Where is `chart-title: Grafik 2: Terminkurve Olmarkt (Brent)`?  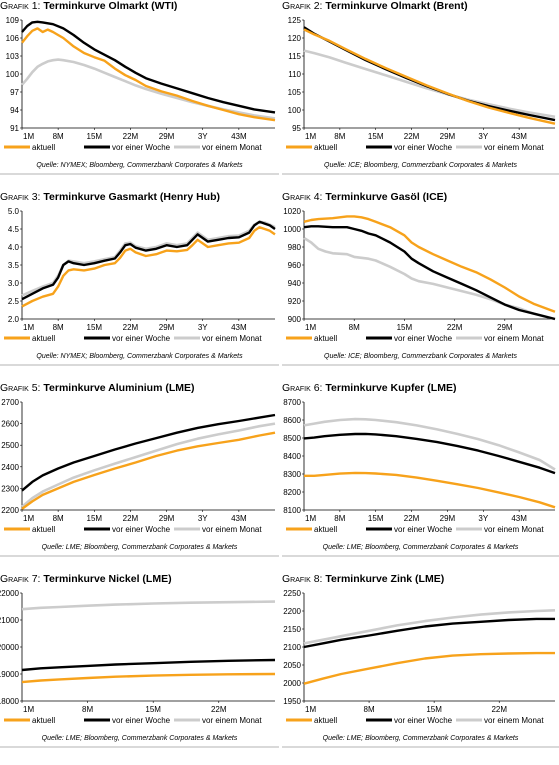
chart-title: Grafik 2: Terminkurve Olmarkt (Brent) is located at coordinates (420, 6).